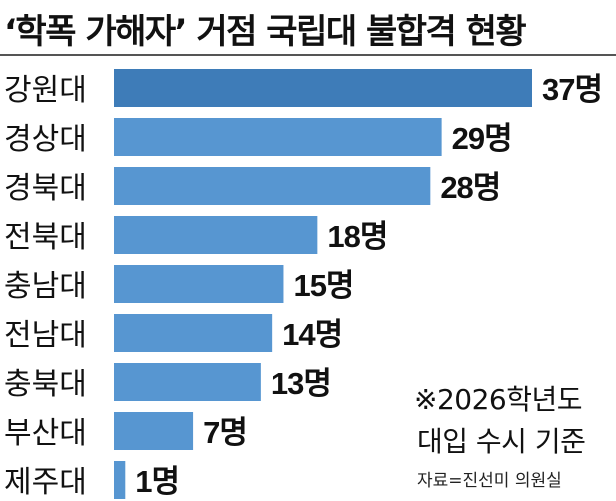  I want to click on source-credit: 자료=진선미 의원실, so click(489, 481).